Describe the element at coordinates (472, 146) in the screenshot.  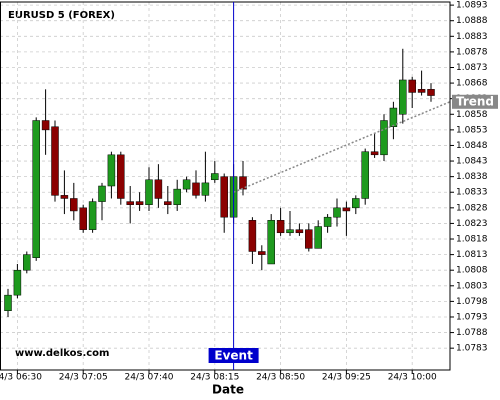
I see `y-tick-label: 1.0848` at that location.